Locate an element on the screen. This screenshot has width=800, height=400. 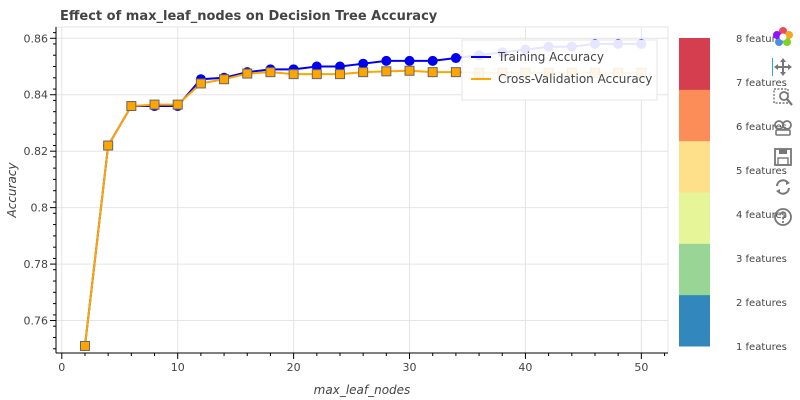
y-tick-label: 0.8 is located at coordinates (40, 208).